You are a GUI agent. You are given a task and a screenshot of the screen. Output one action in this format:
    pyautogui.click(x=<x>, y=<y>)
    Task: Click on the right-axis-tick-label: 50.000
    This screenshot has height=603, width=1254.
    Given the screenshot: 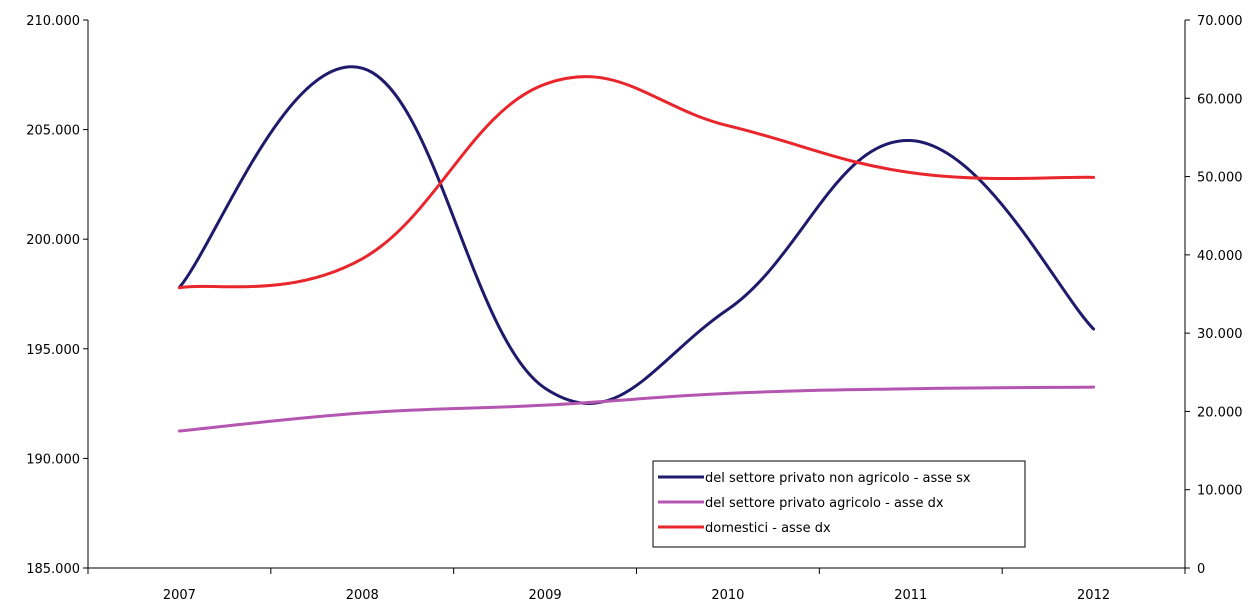 What is the action you would take?
    pyautogui.click(x=1220, y=178)
    